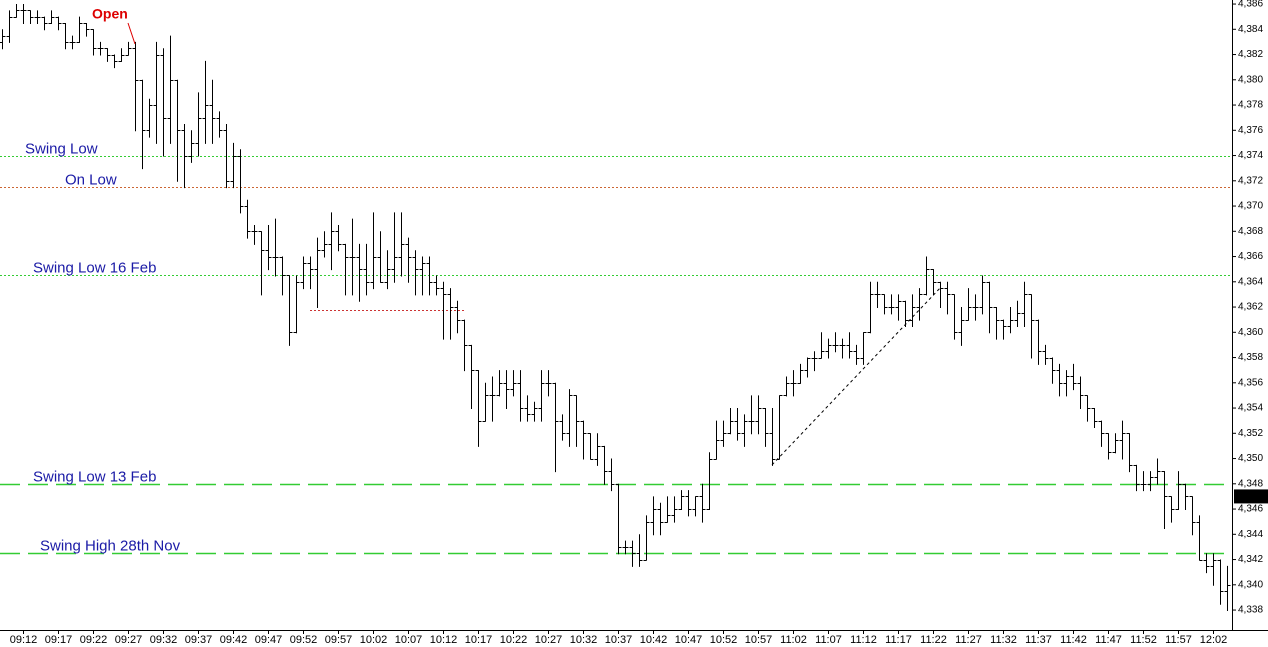 This screenshot has width=1268, height=647. Describe the element at coordinates (1250, 307) in the screenshot. I see `y-tick-label: 4,362` at that location.